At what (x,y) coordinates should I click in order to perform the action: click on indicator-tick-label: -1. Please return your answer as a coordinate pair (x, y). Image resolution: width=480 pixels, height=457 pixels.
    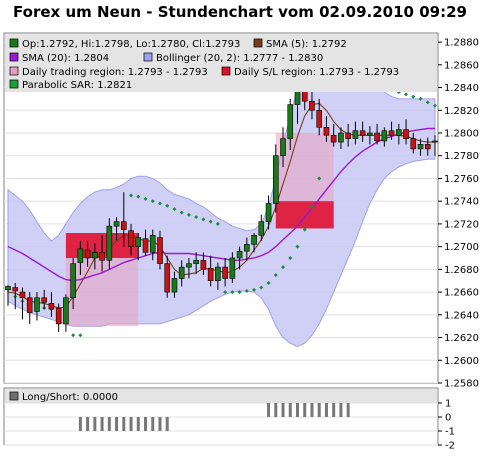
    Looking at the image, I should click on (450, 432).